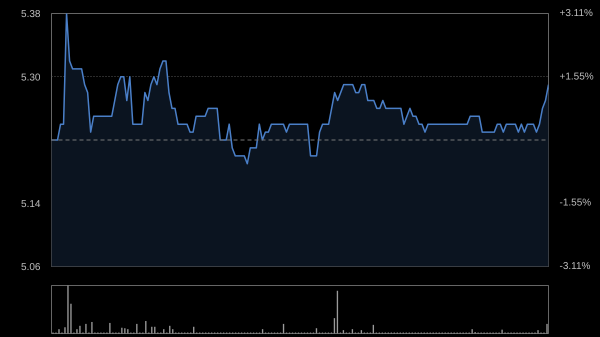 The image size is (600, 337). Describe the element at coordinates (577, 76) in the screenshot. I see `y2-tick-label: +1.55%` at that location.